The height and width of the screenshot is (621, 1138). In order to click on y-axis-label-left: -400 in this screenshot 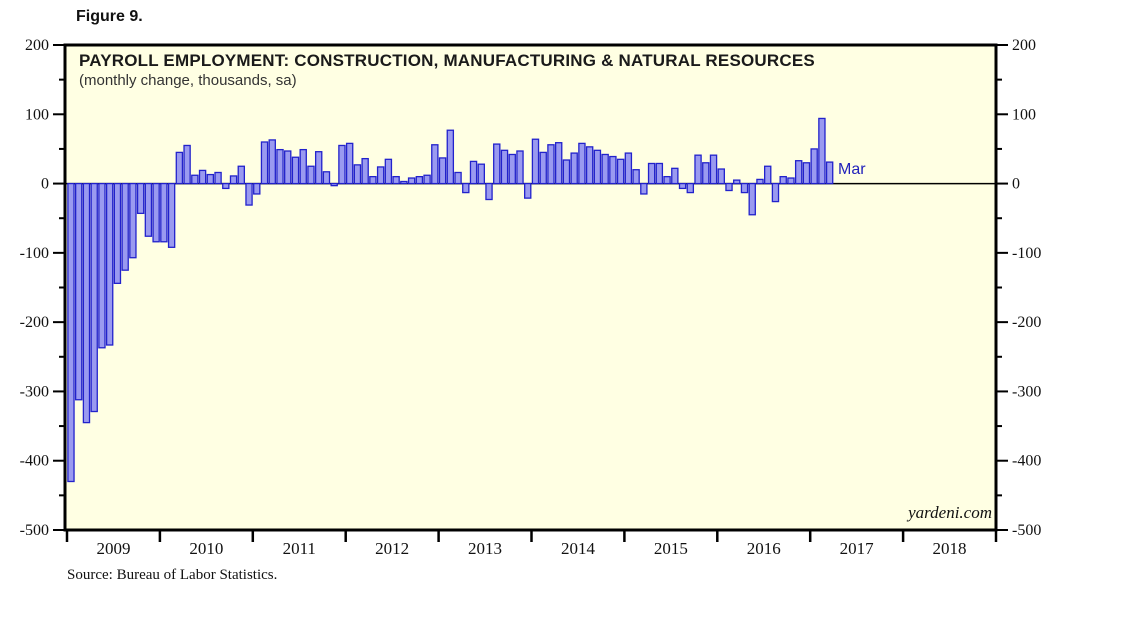, I will do `click(34, 461)`.